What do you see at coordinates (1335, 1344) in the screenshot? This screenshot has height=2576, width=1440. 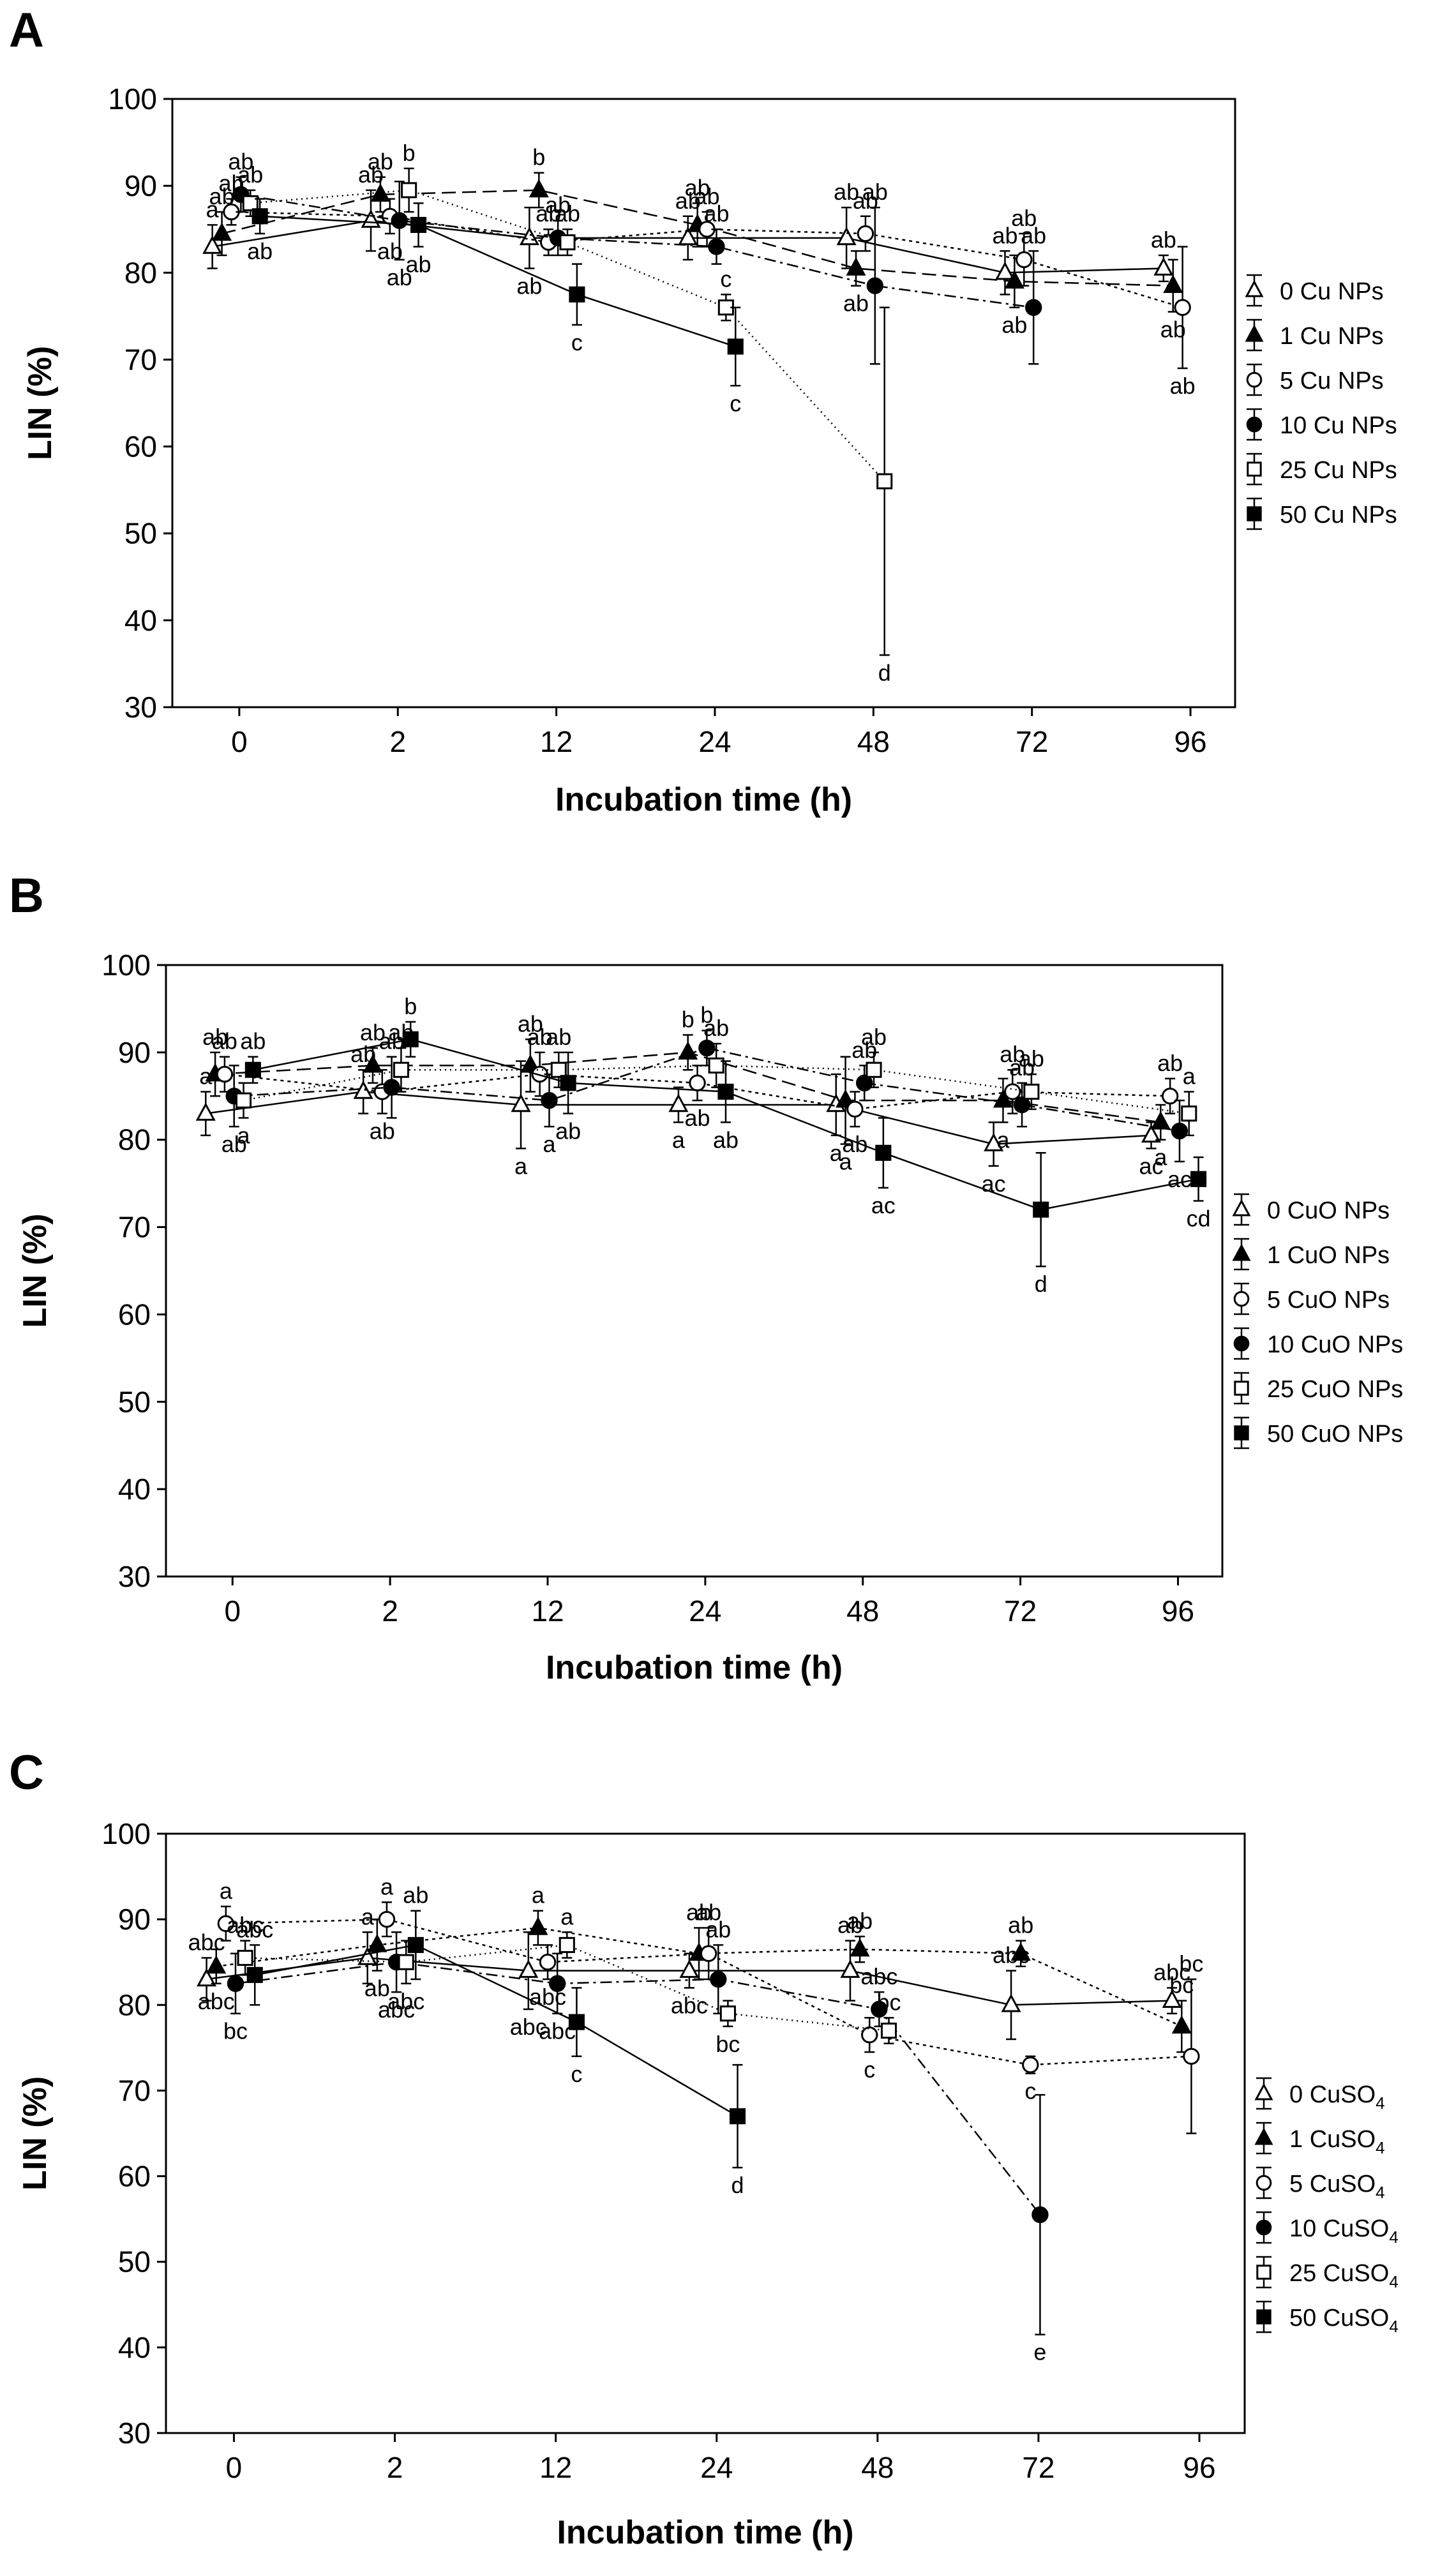 I see `legend-label: 10 CuO NPs` at bounding box center [1335, 1344].